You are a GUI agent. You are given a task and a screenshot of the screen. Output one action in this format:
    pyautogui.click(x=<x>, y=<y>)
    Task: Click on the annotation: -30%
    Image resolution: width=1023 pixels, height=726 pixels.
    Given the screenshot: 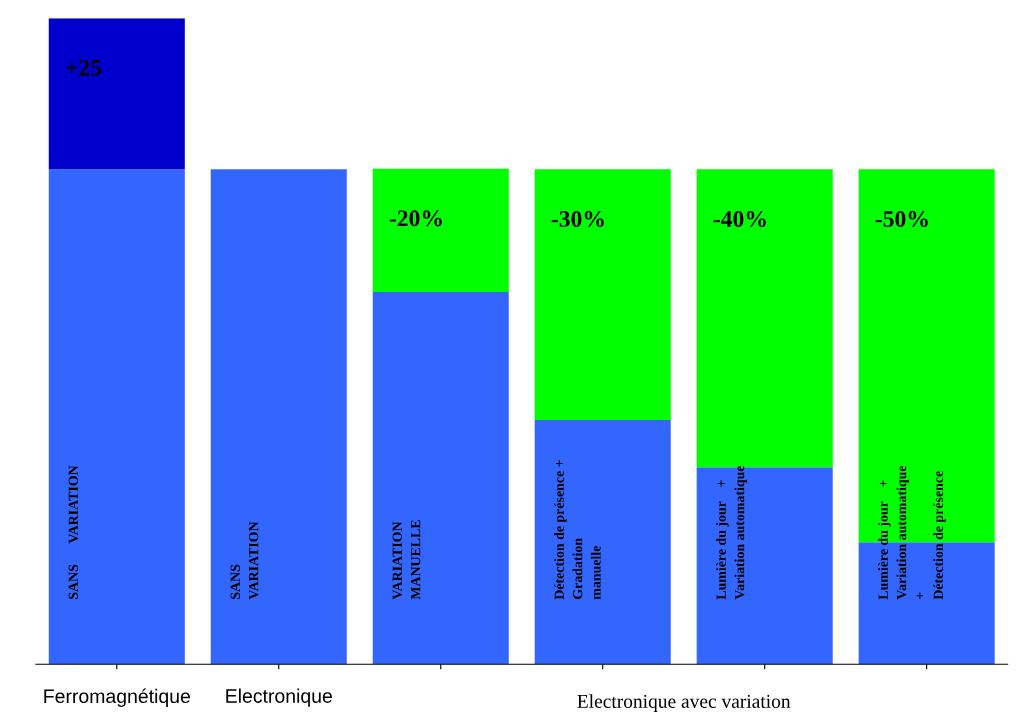 What is the action you would take?
    pyautogui.click(x=577, y=219)
    